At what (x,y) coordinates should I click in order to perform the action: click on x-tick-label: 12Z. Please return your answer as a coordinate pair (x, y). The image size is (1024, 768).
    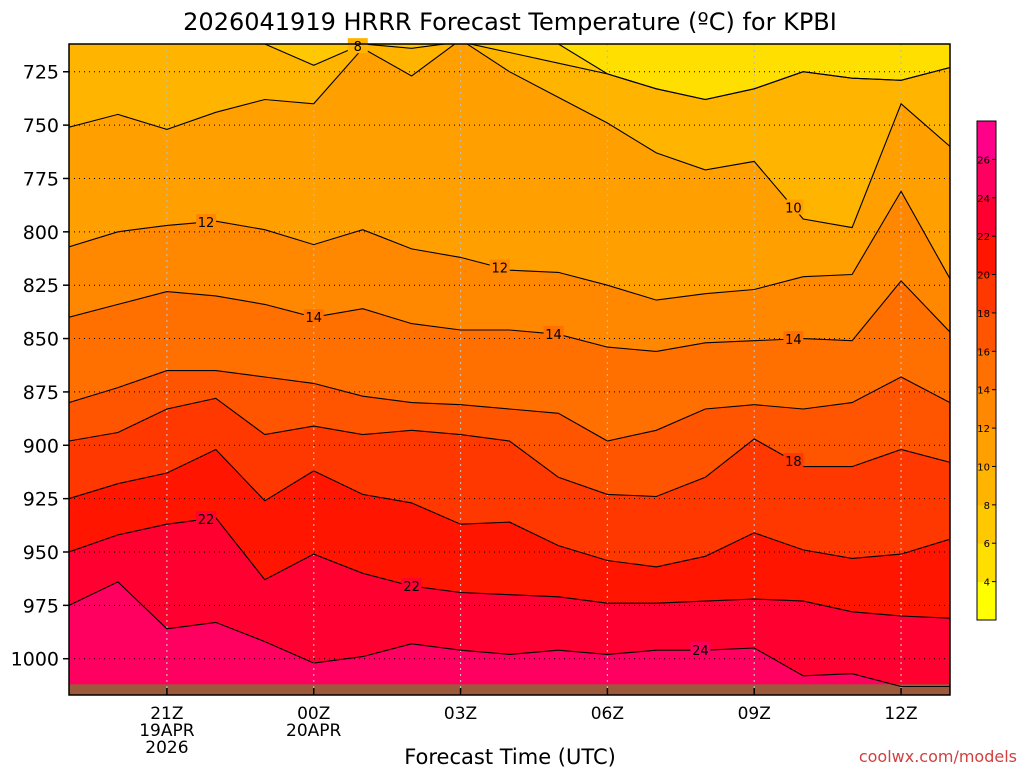
    Looking at the image, I should click on (900, 714).